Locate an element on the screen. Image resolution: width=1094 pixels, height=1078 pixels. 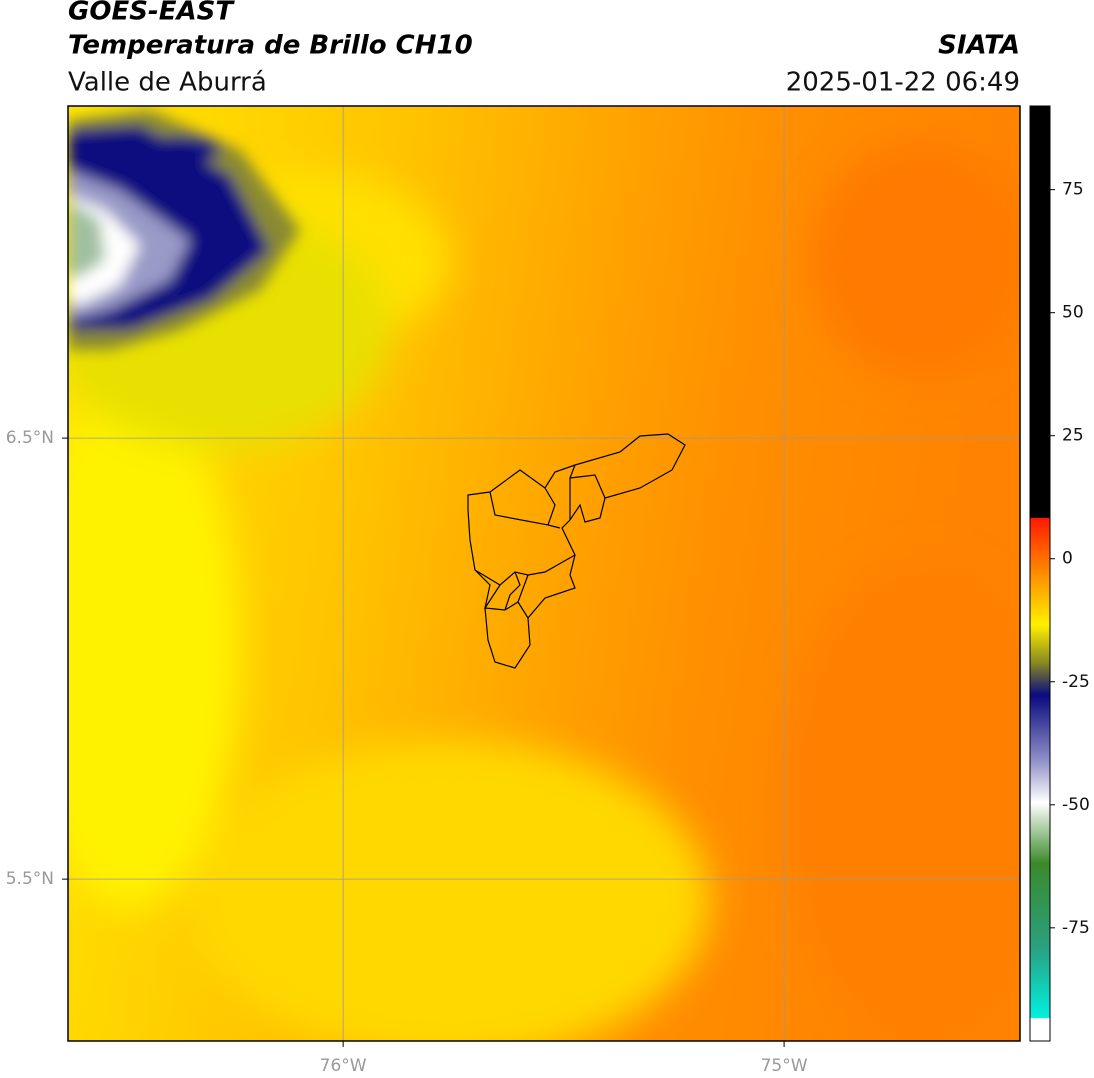
region-label: Valle de Aburrá is located at coordinates (167, 83).